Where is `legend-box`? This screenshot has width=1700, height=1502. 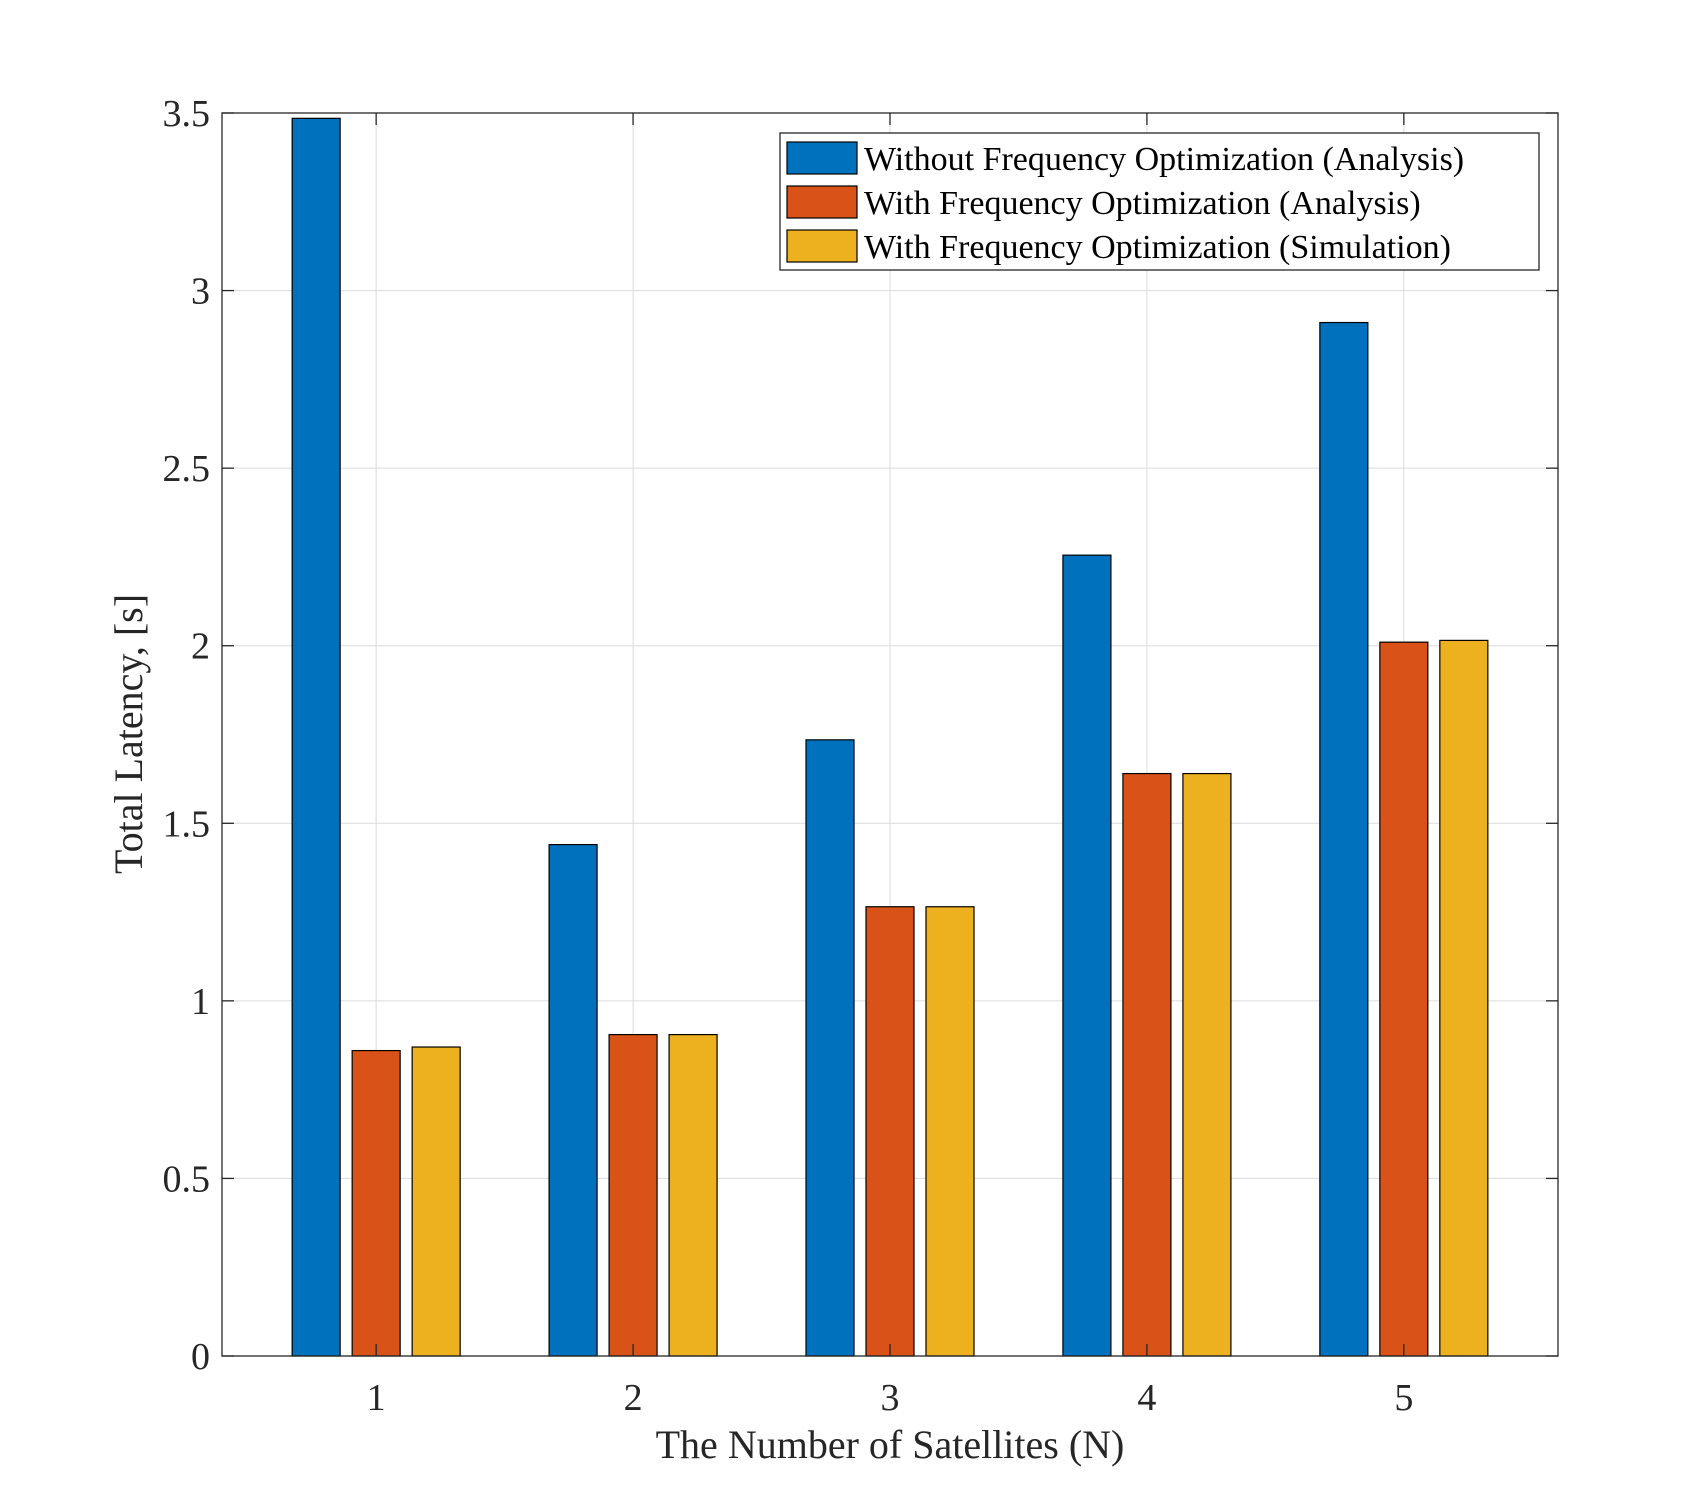 legend-box is located at coordinates (1159, 201).